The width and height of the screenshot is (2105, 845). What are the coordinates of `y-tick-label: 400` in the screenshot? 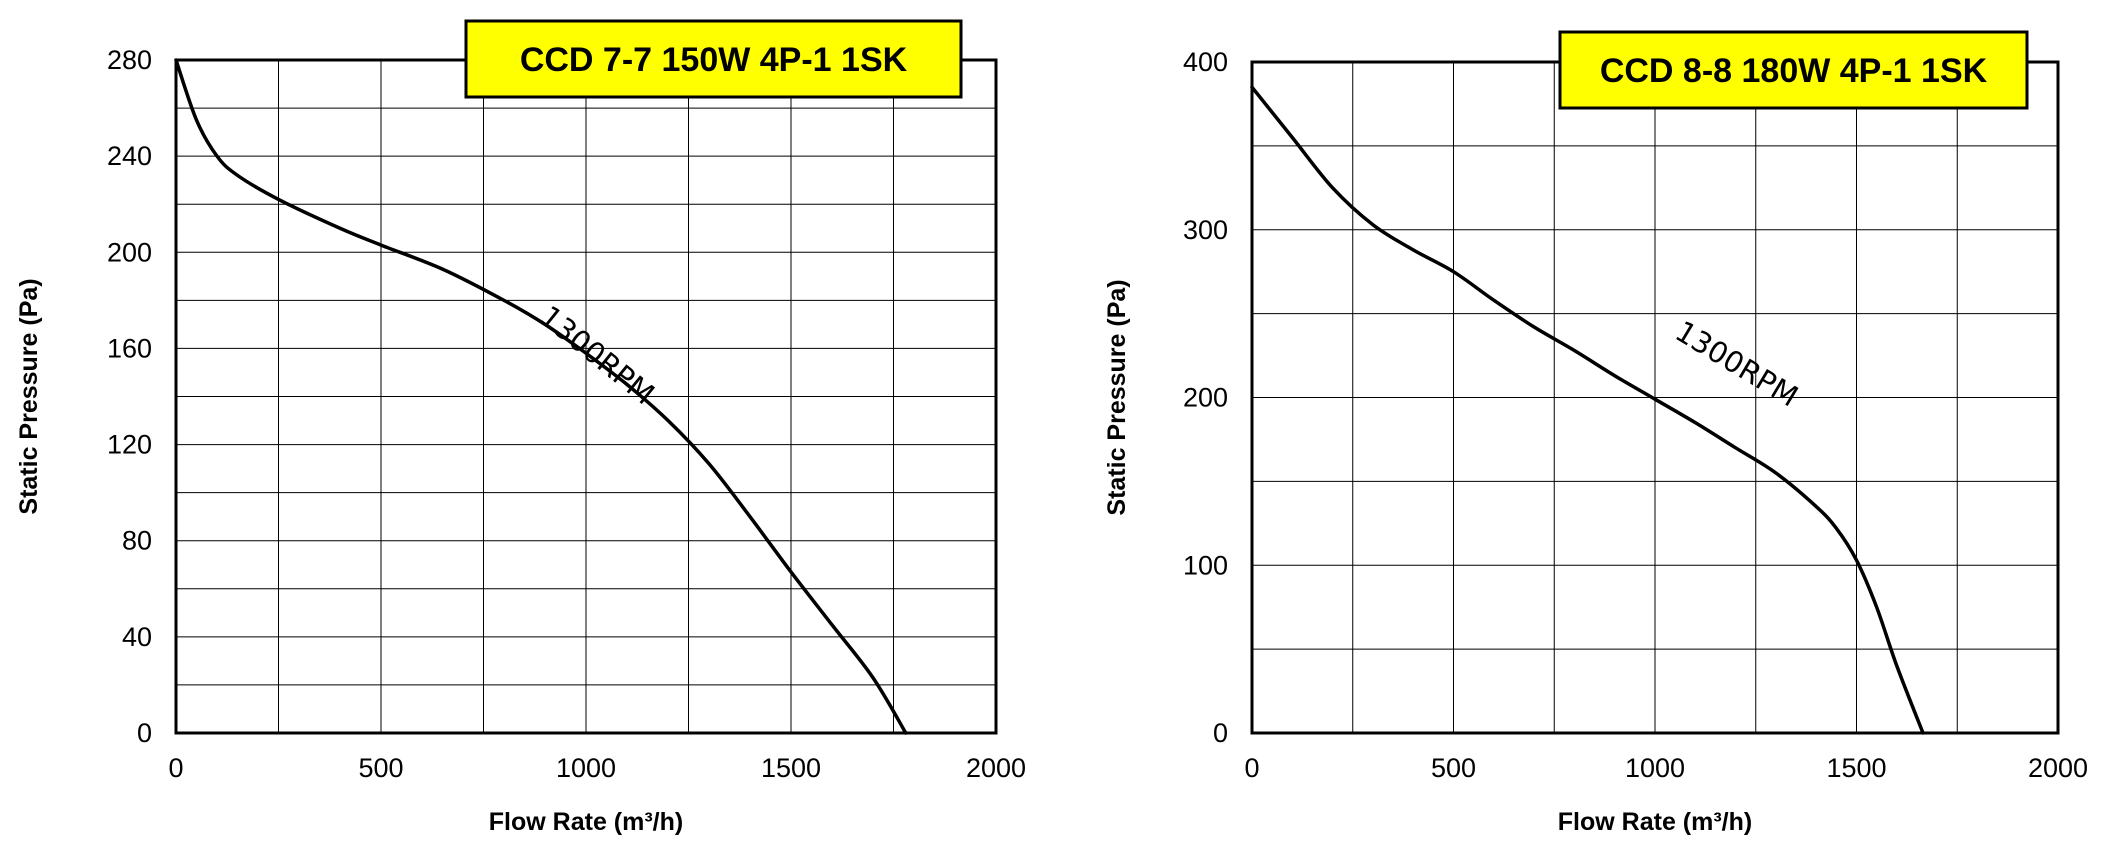 It's located at (1205, 62).